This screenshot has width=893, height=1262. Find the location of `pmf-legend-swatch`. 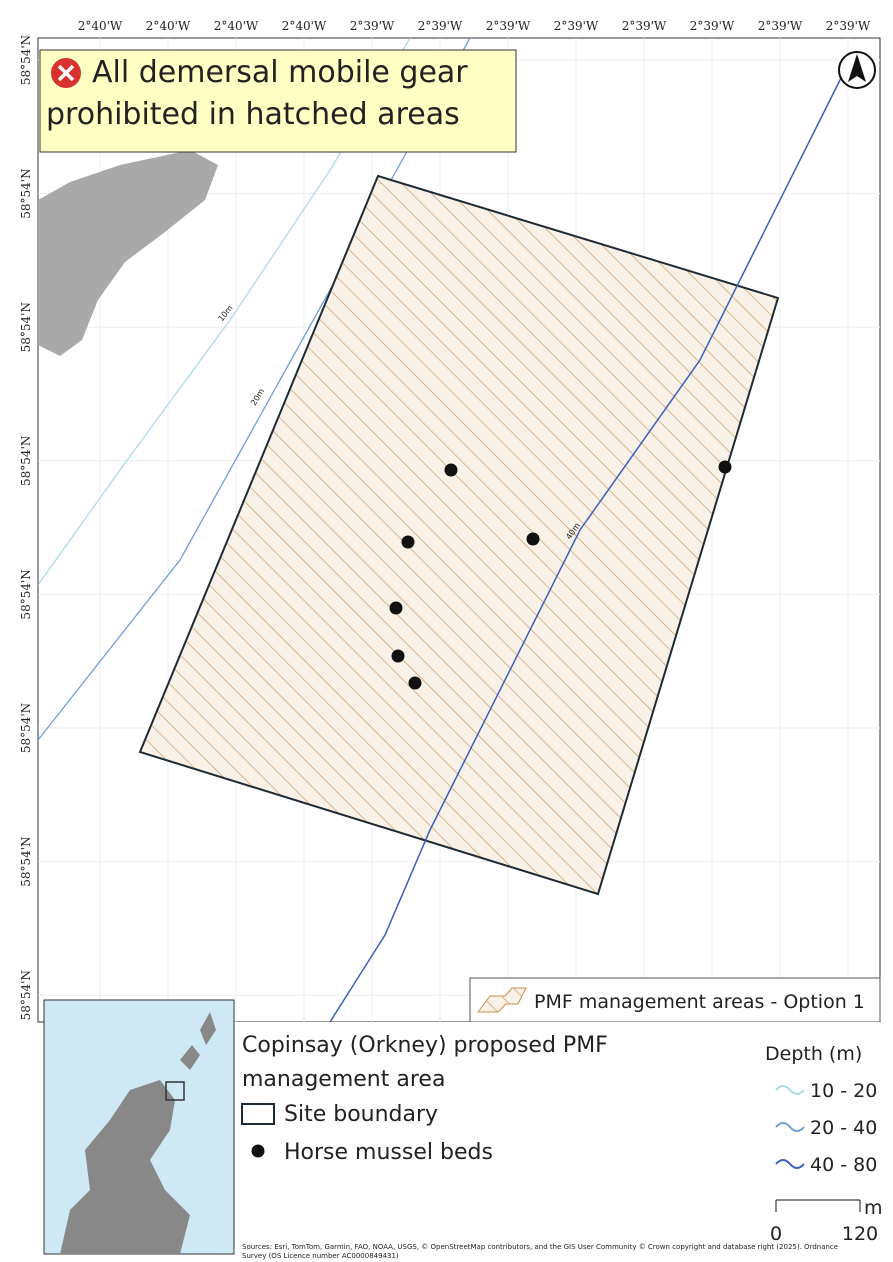

pmf-legend-swatch is located at coordinates (502, 1000).